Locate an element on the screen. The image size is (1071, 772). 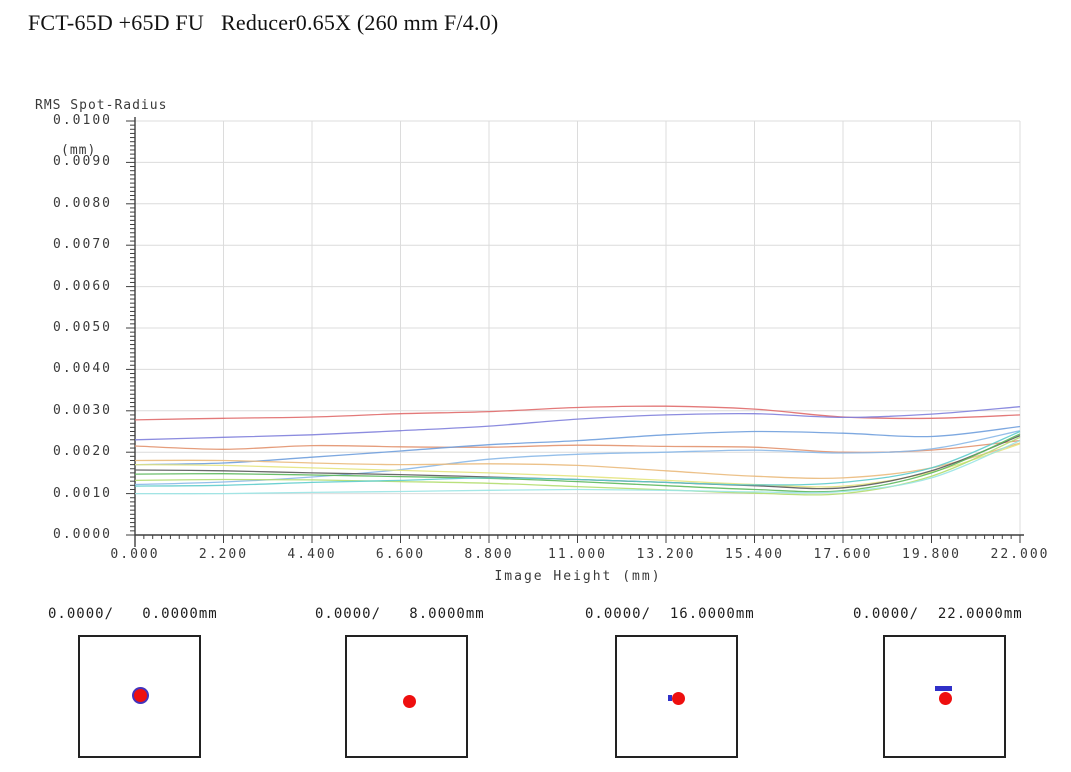
spot-blue-notch is located at coordinates (670, 698).